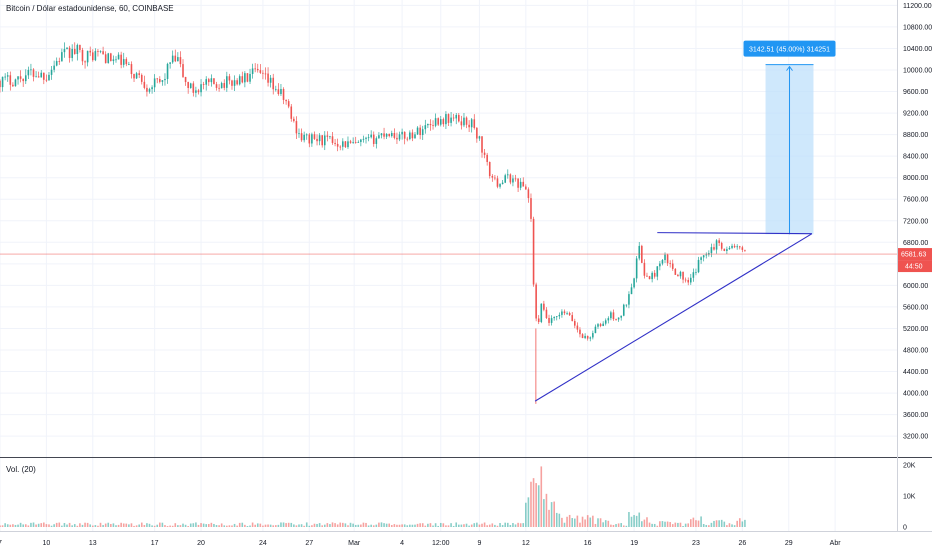 This screenshot has height=550, width=932. I want to click on price-tick-label: 9600.00, so click(915, 92).